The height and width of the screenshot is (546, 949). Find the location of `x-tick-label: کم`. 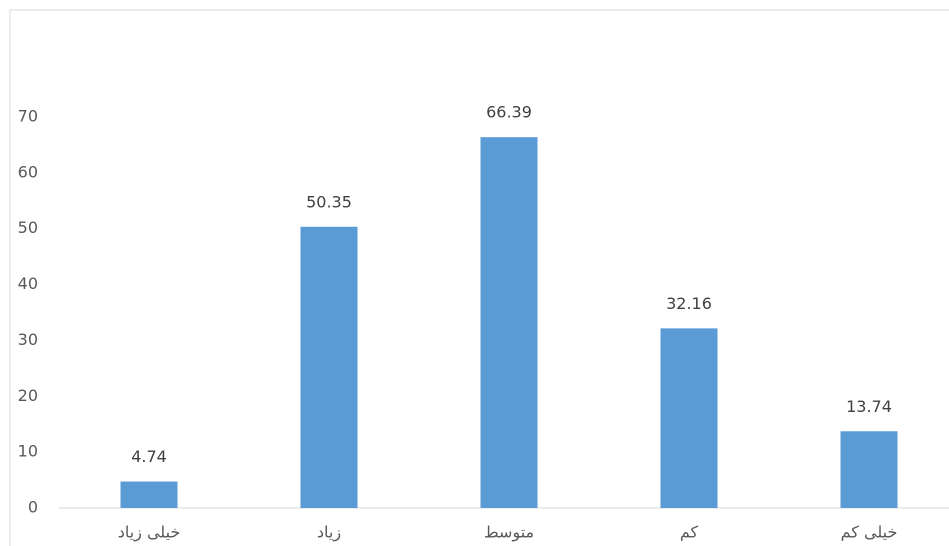

x-tick-label: کم is located at coordinates (689, 532).